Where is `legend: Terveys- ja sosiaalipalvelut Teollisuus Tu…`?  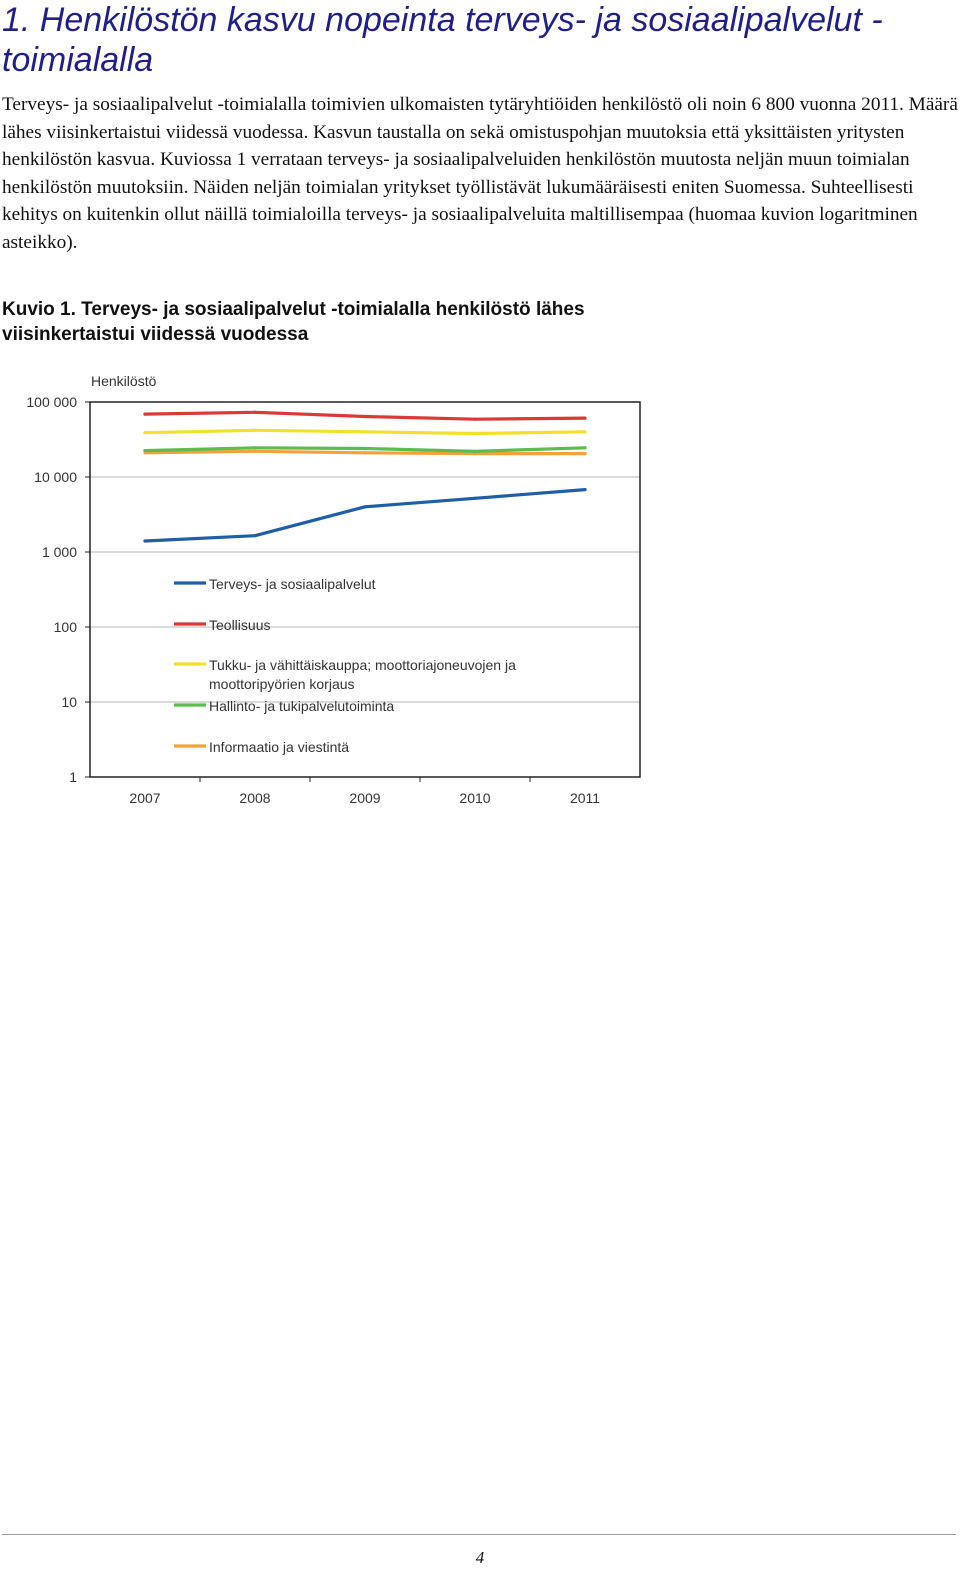
legend: Terveys- ja sosiaalipalvelut Teollisuus Tu… is located at coordinates (345, 665).